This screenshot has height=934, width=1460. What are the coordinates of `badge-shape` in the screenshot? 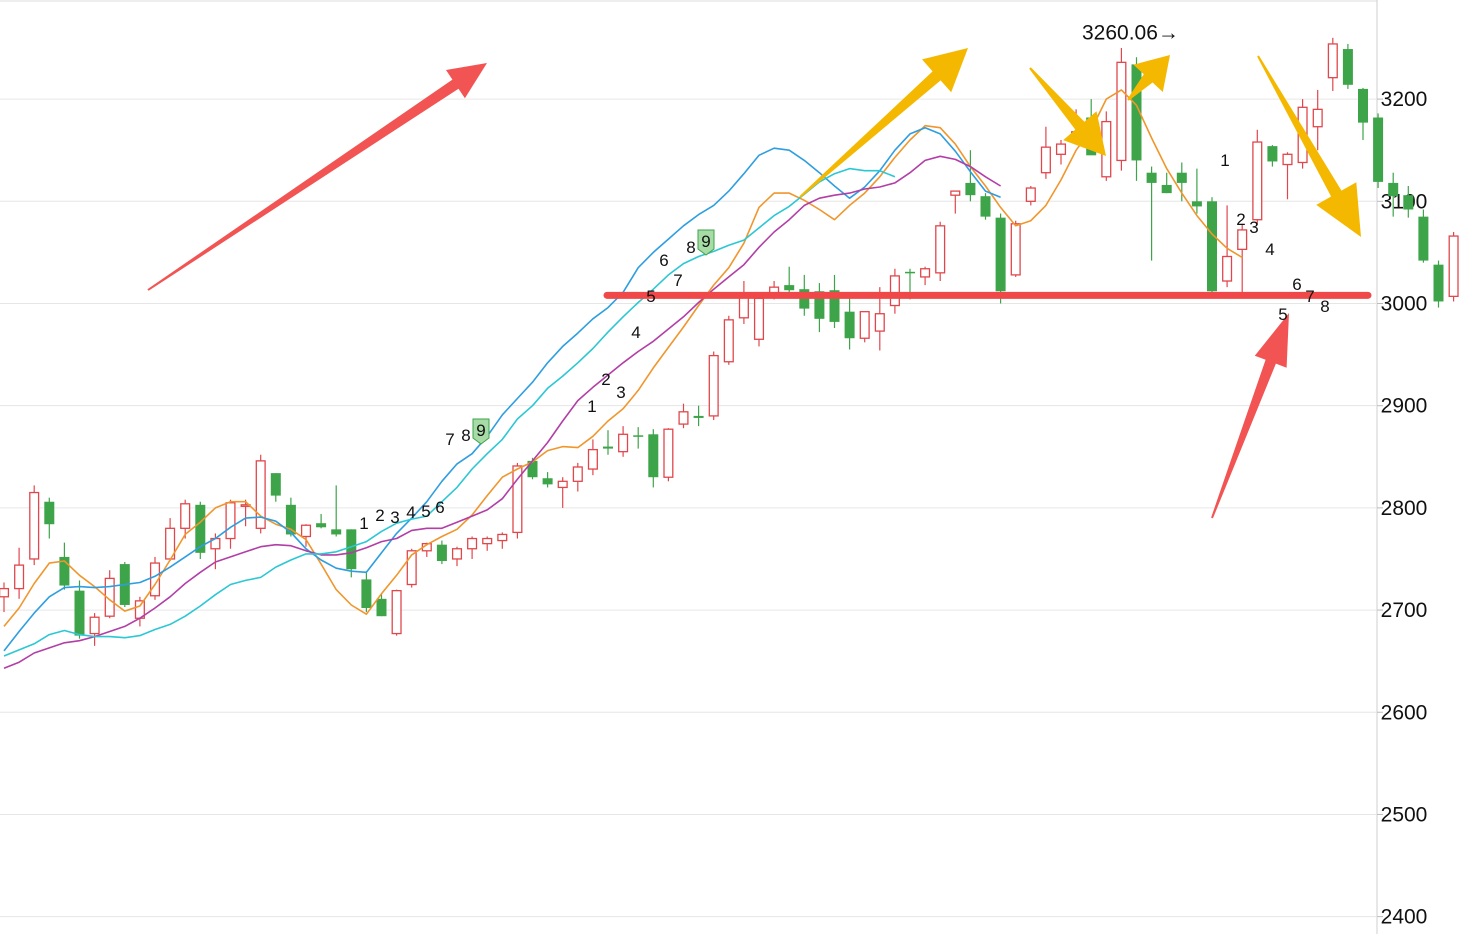 It's located at (481, 431).